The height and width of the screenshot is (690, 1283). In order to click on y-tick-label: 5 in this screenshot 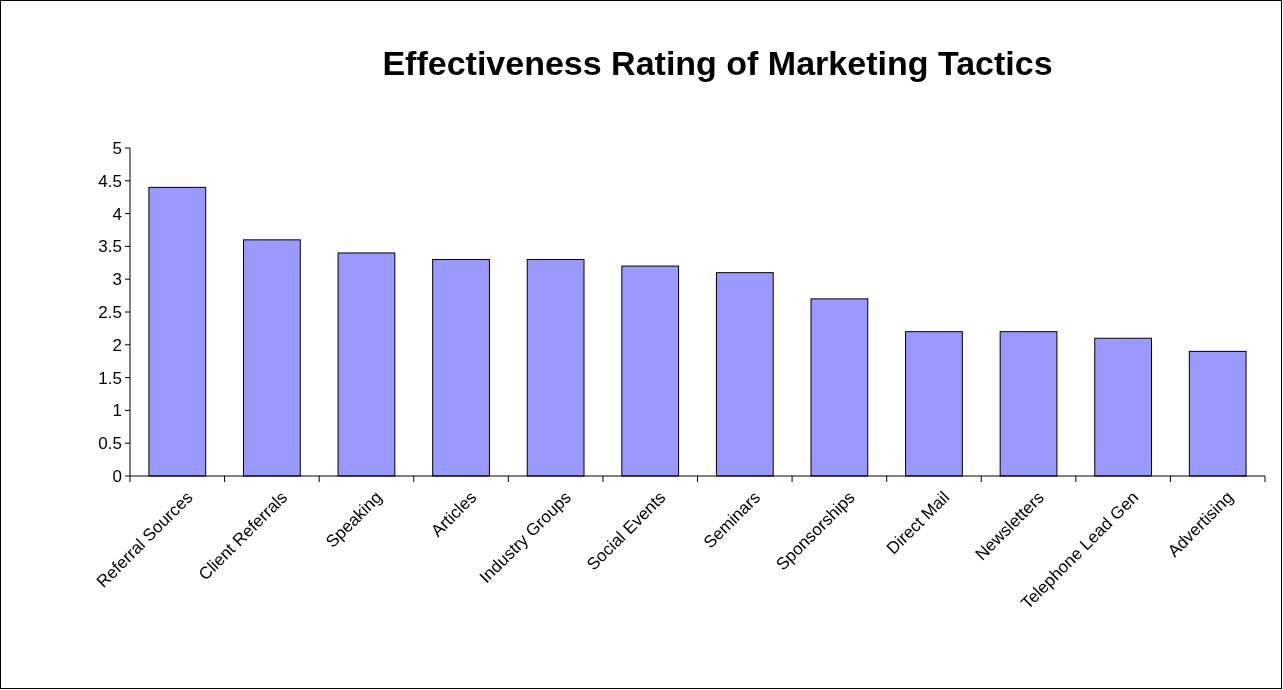, I will do `click(117, 148)`.